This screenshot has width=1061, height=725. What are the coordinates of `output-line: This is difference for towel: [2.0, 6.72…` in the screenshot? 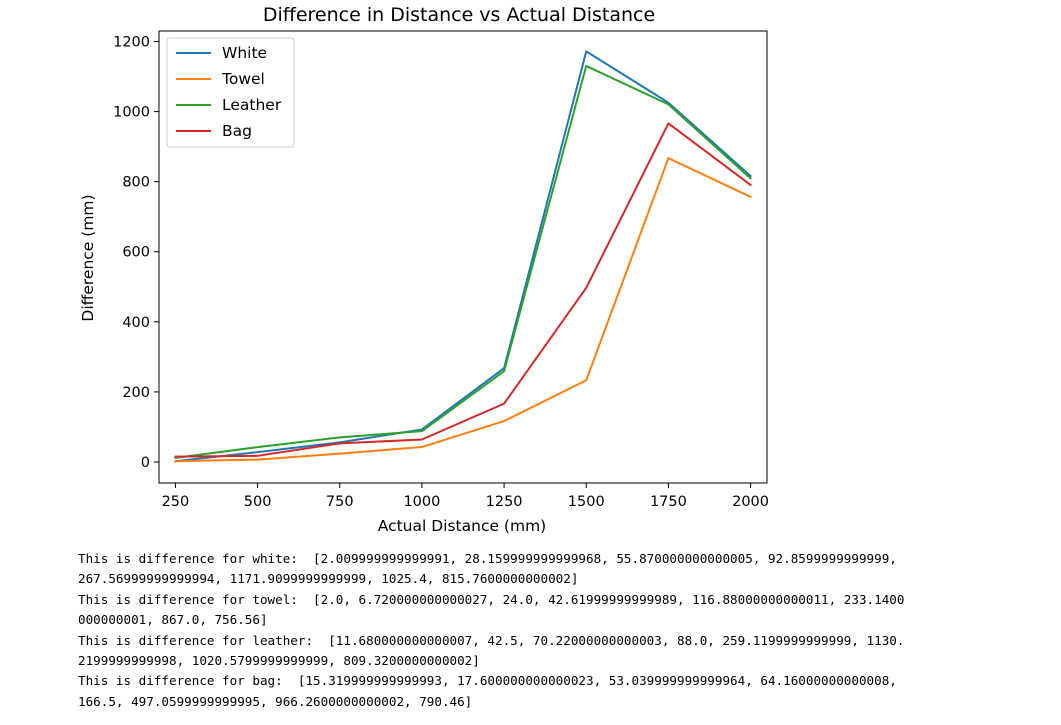 It's located at (491, 599).